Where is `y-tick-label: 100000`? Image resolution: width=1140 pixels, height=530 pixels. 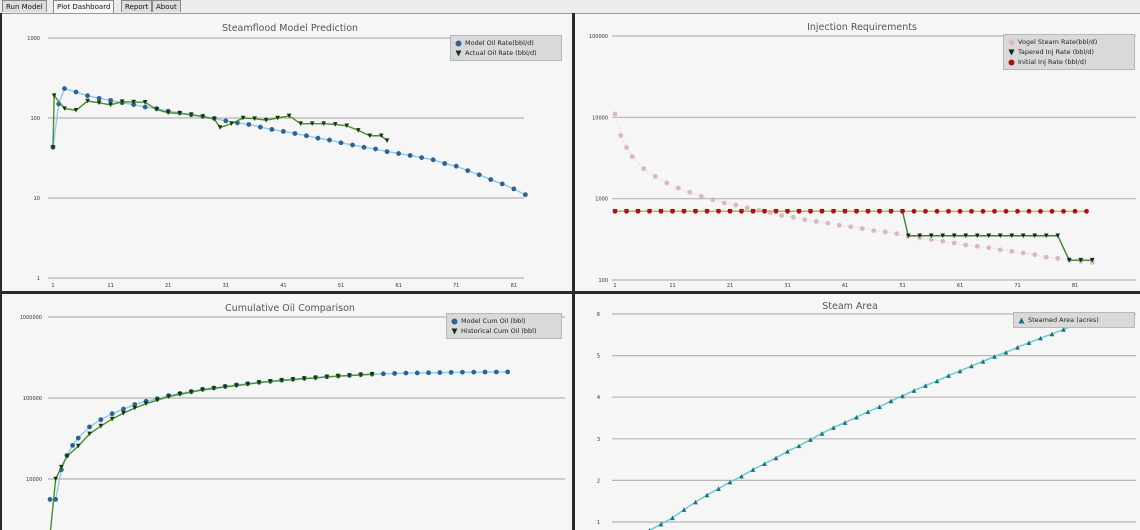 y-tick-label: 100000 is located at coordinates (32, 399).